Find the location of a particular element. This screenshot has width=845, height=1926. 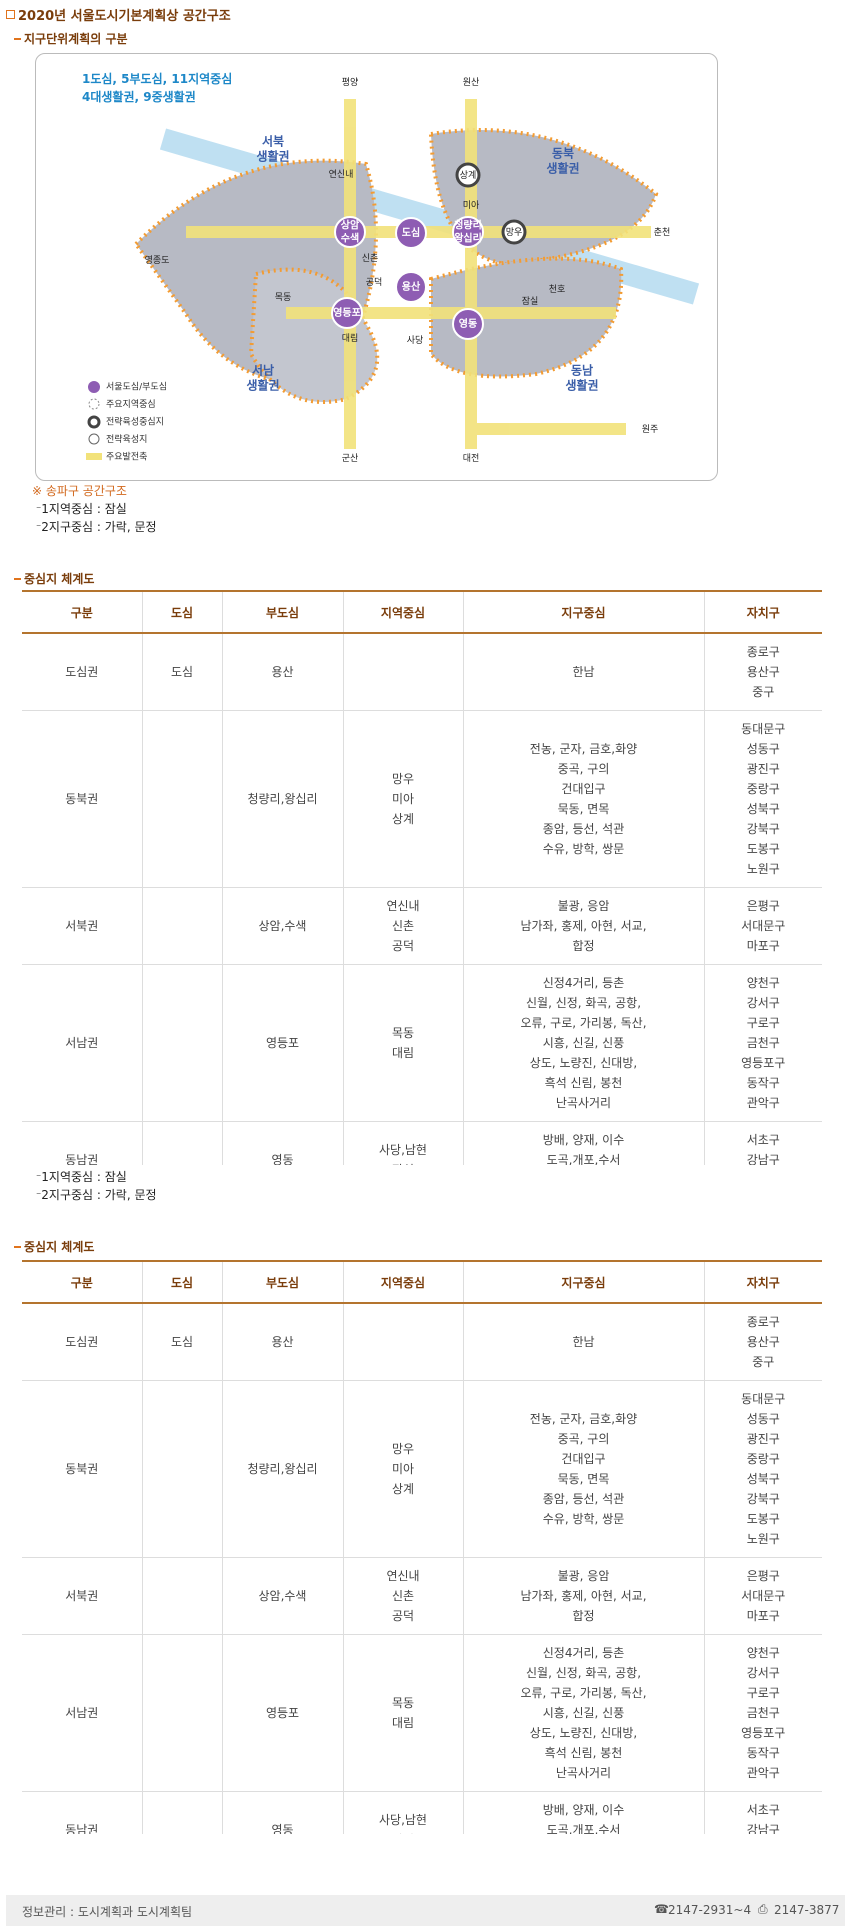

map-label-line: 망우 is located at coordinates (514, 232).